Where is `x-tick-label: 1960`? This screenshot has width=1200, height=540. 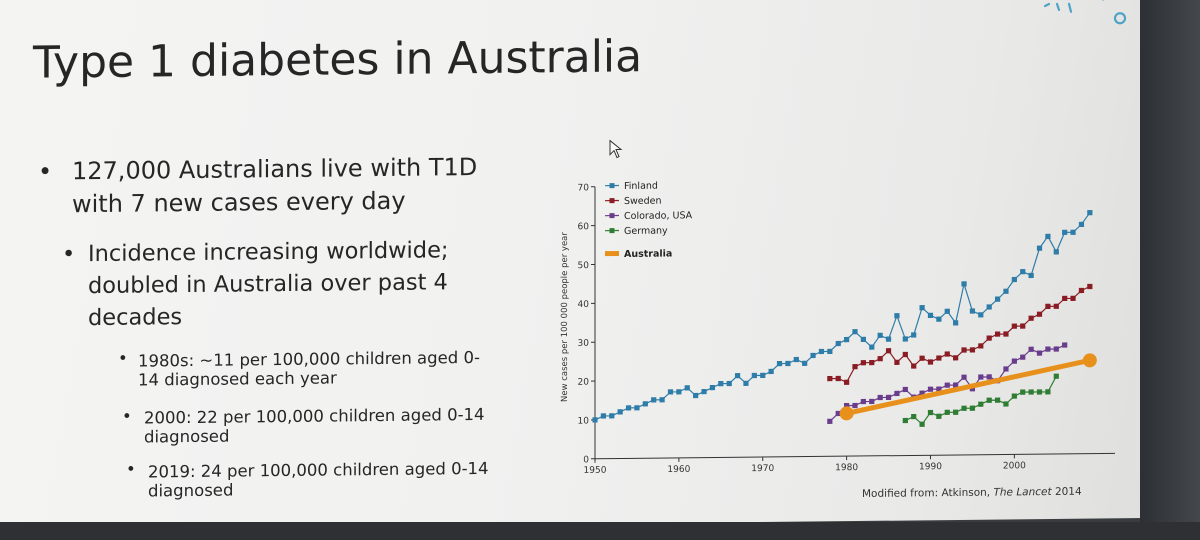 x-tick-label: 1960 is located at coordinates (678, 470).